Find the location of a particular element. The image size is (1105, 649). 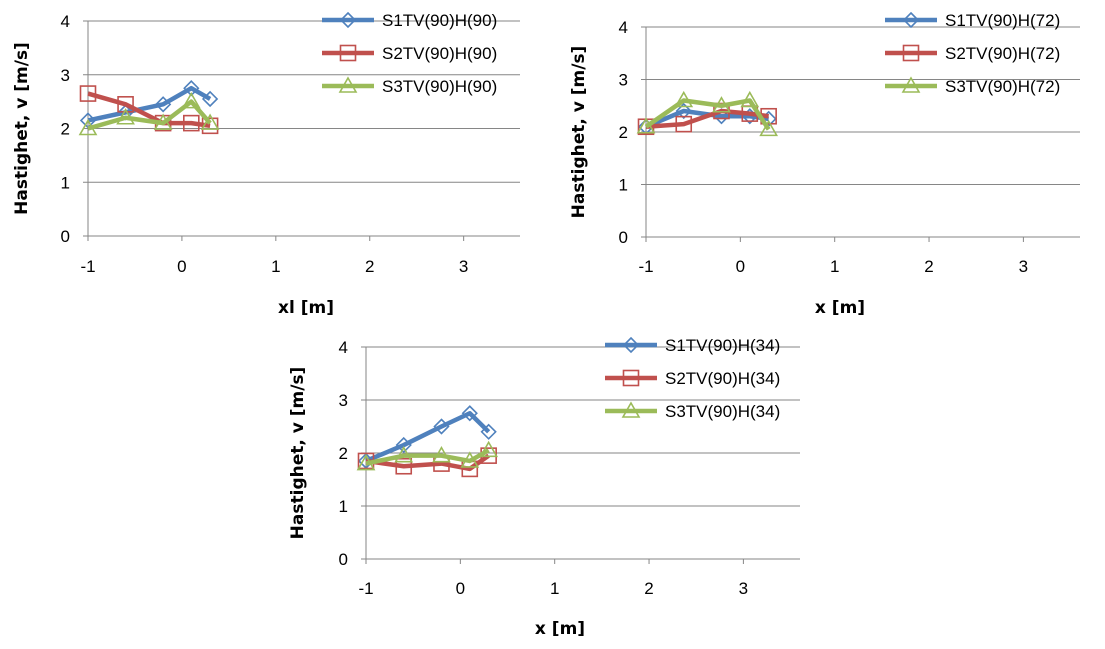

legend-label: S3TV(90)H(34) is located at coordinates (722, 411).